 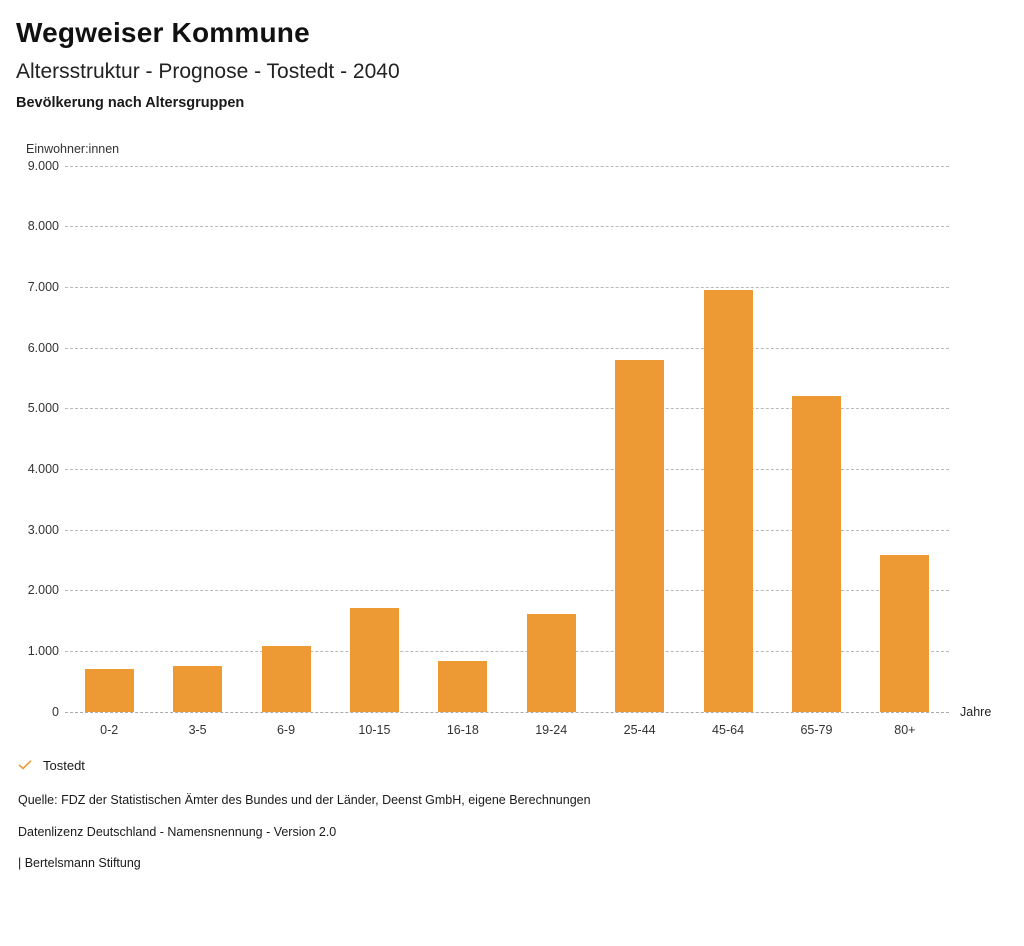 What do you see at coordinates (43, 590) in the screenshot?
I see `y-axis-tick-label: 2.000` at bounding box center [43, 590].